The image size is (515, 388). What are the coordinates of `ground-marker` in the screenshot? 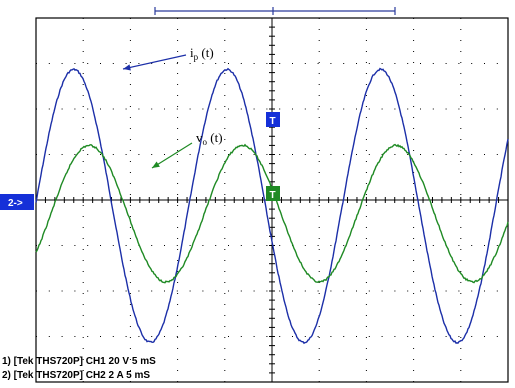 It's located at (17, 202).